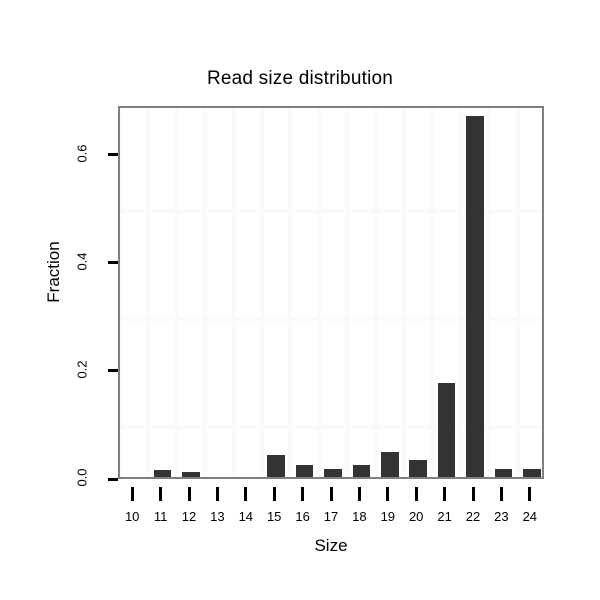  Describe the element at coordinates (530, 516) in the screenshot. I see `x-axis-tick-label: 24` at that location.